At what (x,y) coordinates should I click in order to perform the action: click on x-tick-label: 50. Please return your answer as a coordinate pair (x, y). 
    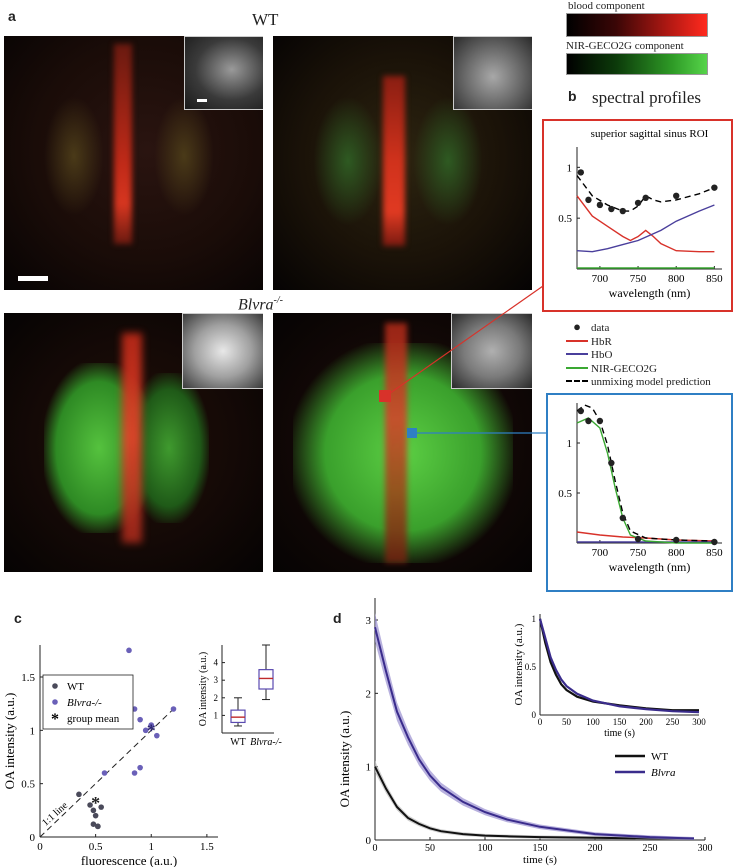
    Looking at the image, I should click on (430, 848).